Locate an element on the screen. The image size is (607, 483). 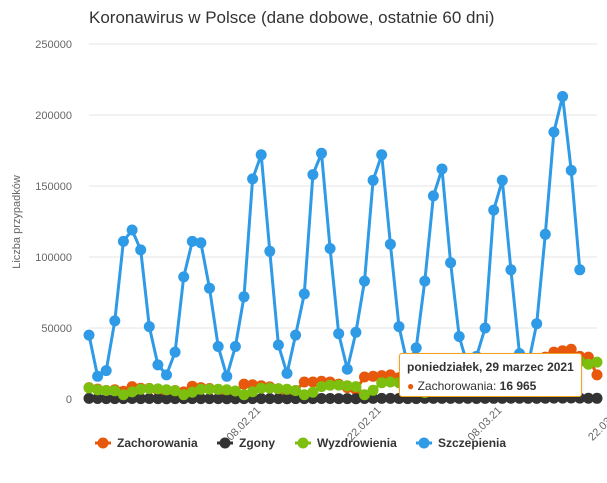
legend-item-szczepienia: Szczepienia is located at coordinates (461, 443).